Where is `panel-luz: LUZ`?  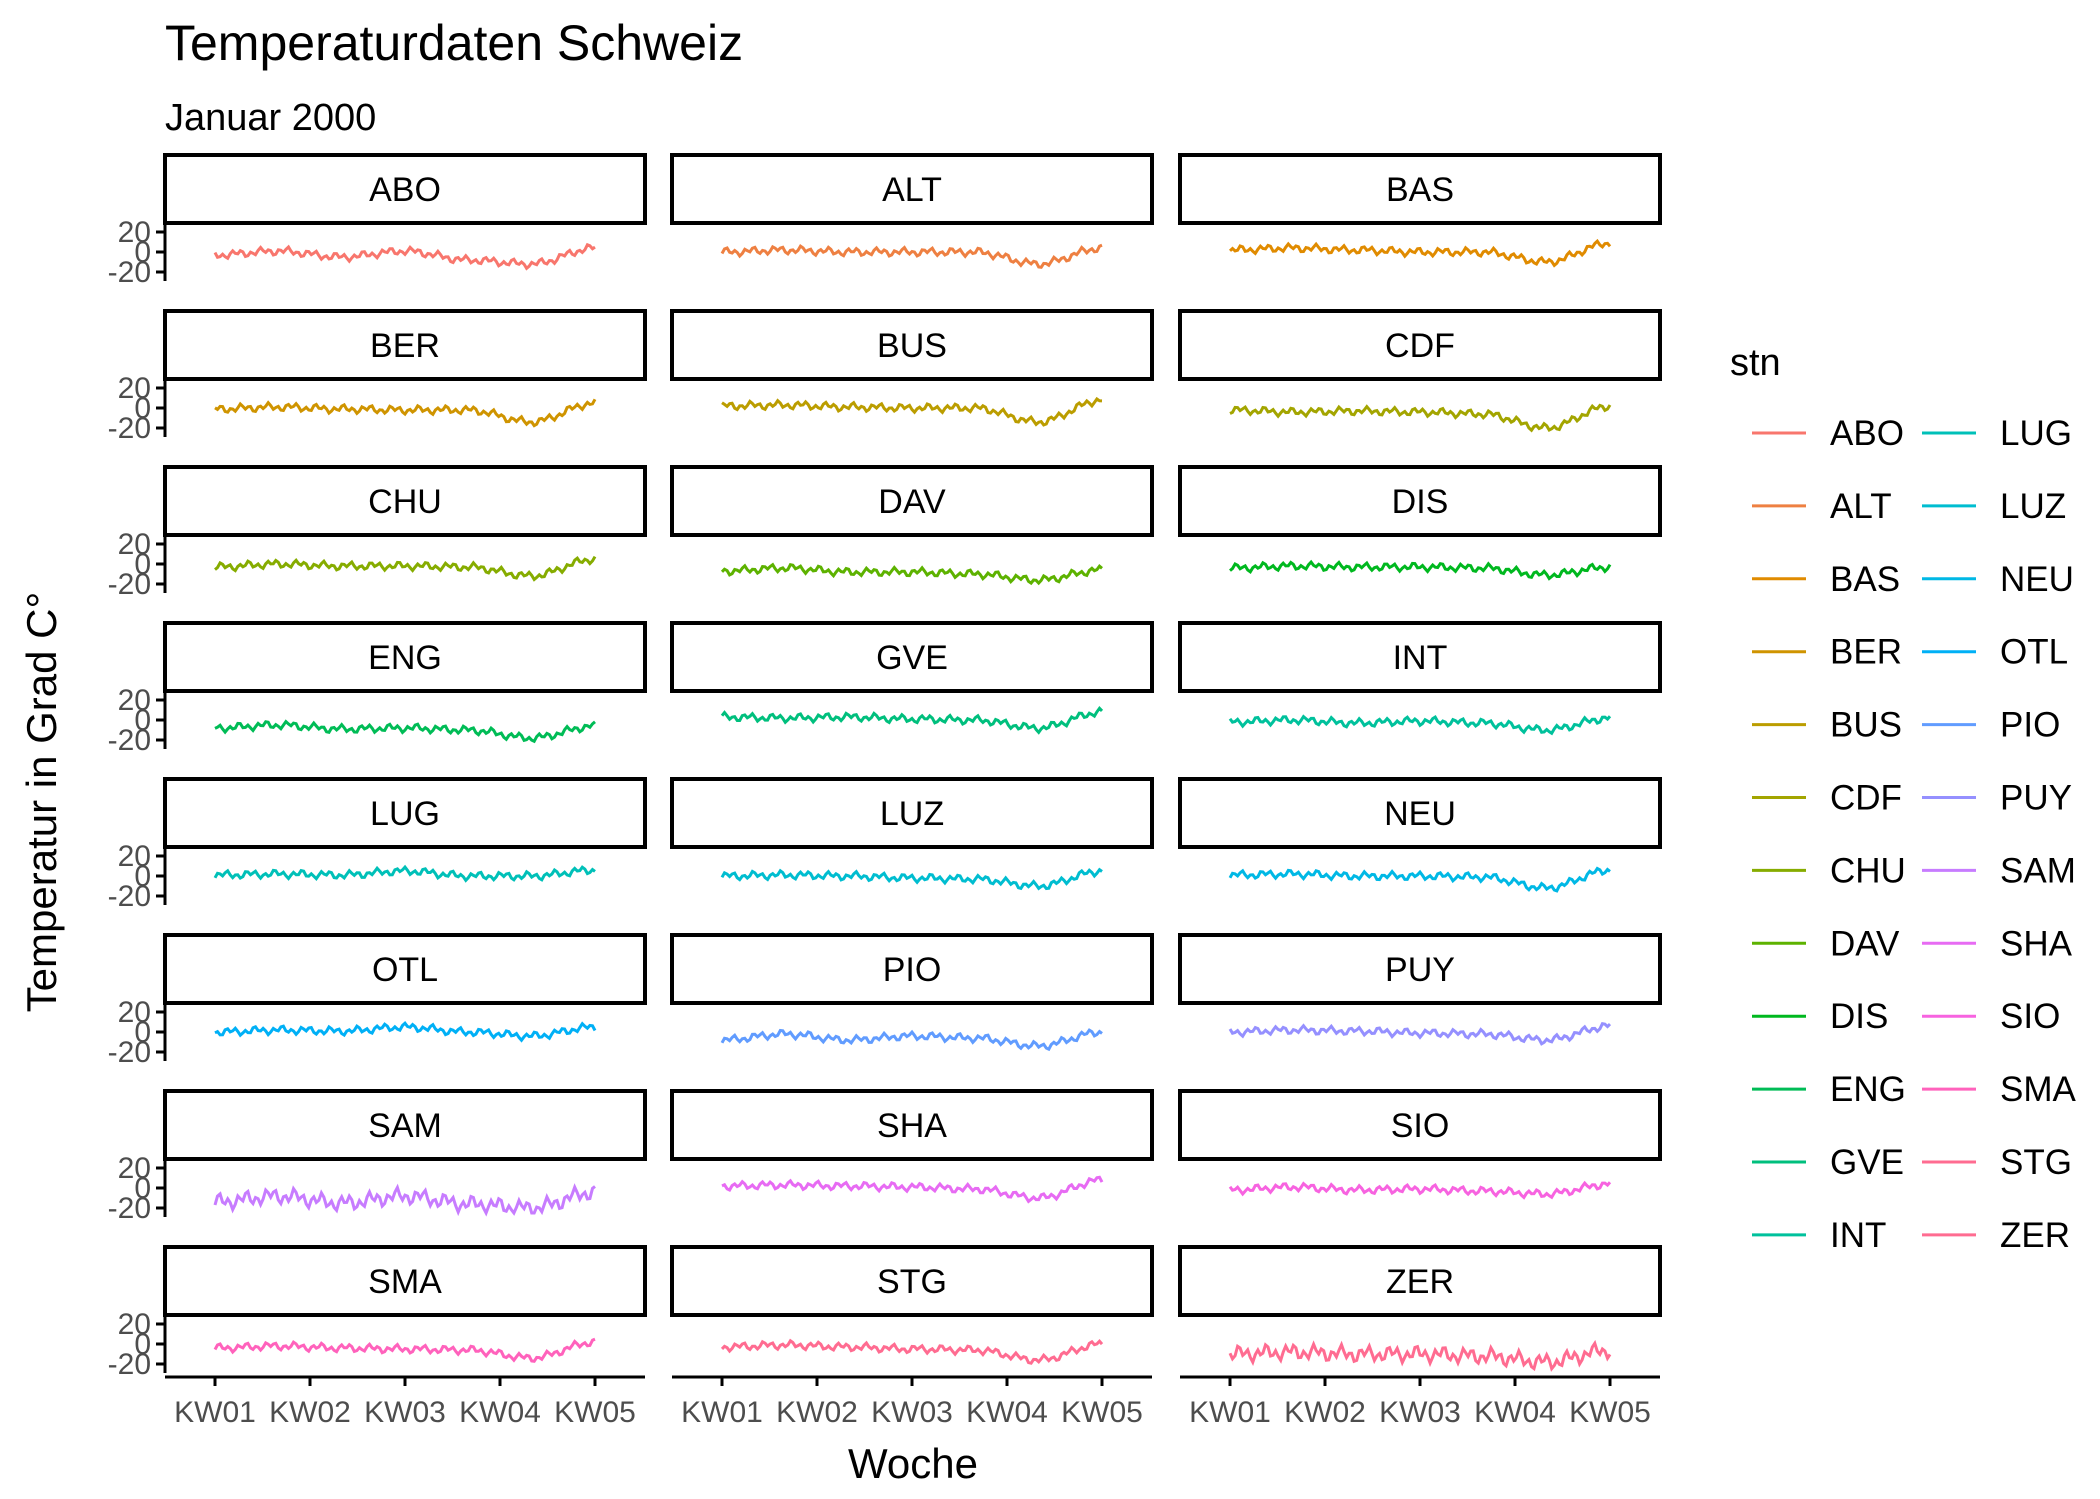 panel-luz: LUZ is located at coordinates (912, 834).